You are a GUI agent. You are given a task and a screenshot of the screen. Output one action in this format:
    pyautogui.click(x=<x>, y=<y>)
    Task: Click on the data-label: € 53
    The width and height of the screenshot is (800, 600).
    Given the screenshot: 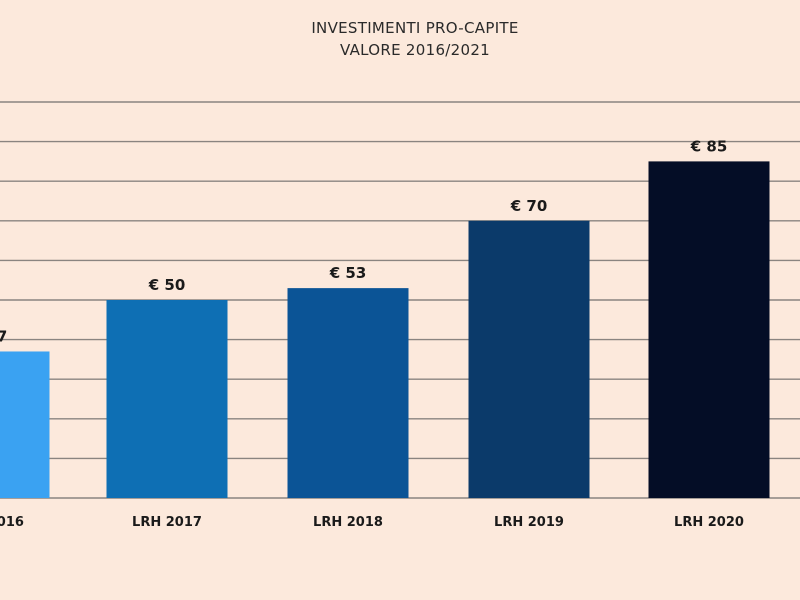 What is the action you would take?
    pyautogui.click(x=348, y=273)
    